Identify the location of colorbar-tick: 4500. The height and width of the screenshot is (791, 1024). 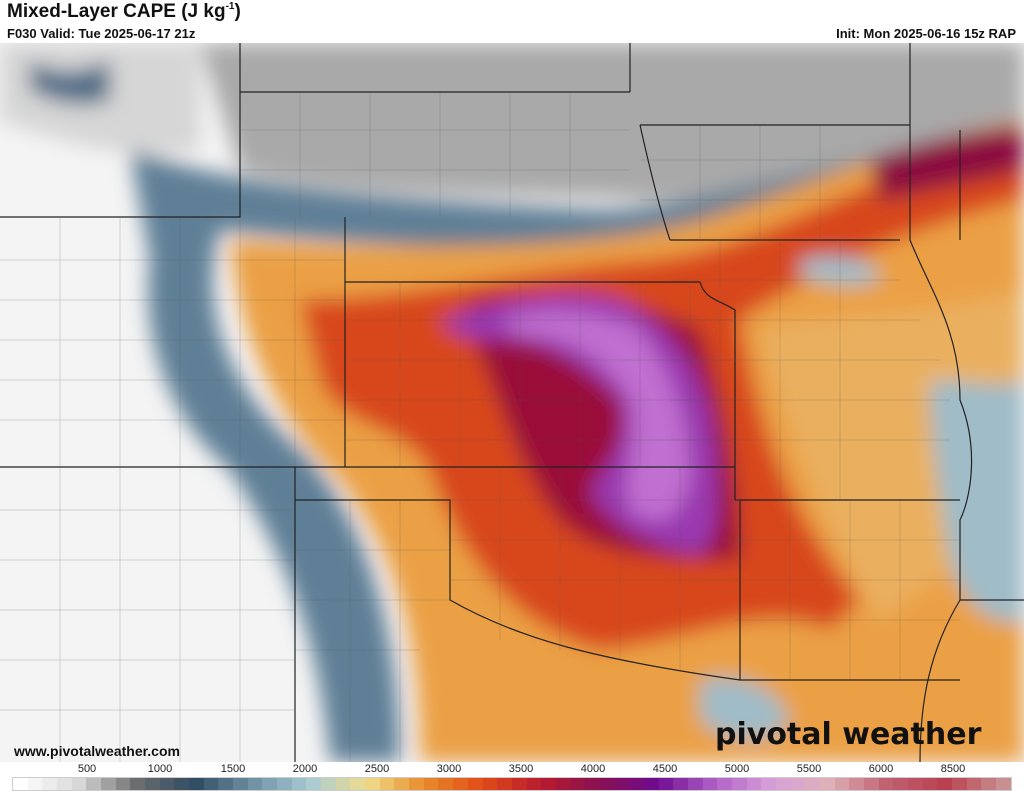
(665, 769).